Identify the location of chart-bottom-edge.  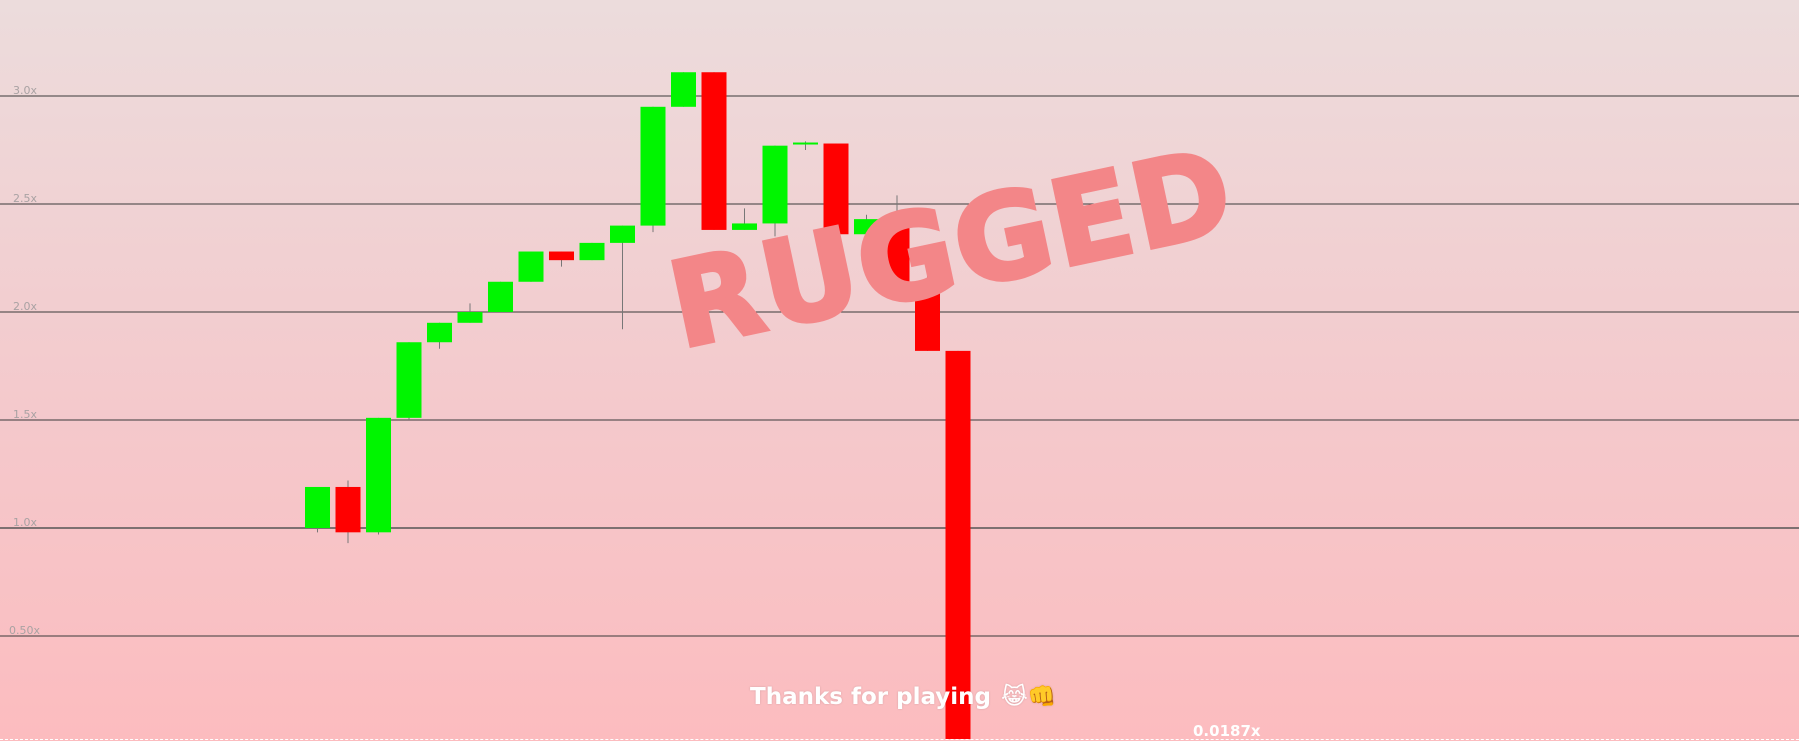
(899, 739).